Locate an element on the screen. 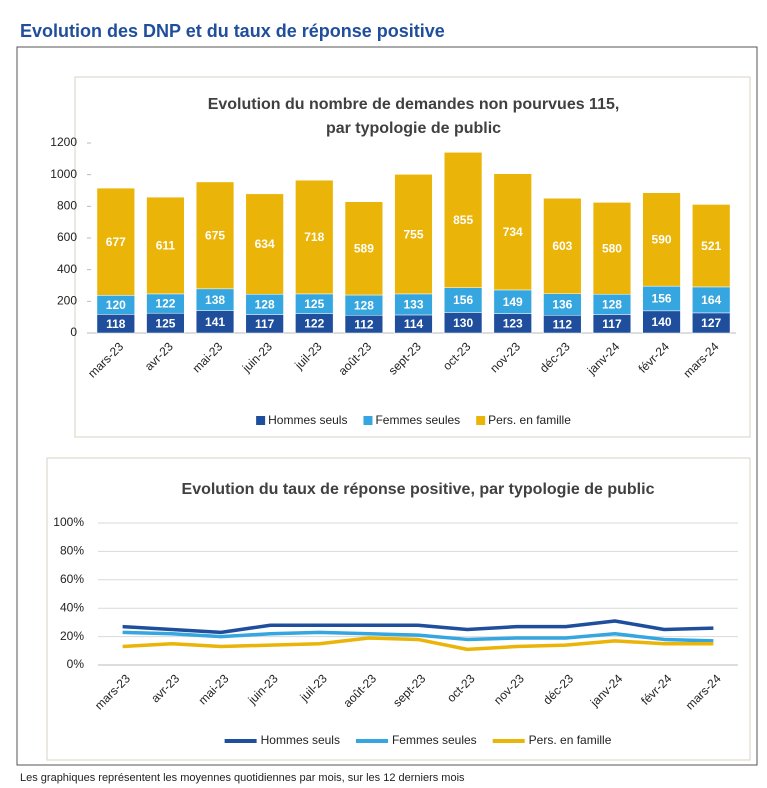 The height and width of the screenshot is (788, 767). data-label: 118 is located at coordinates (116, 324).